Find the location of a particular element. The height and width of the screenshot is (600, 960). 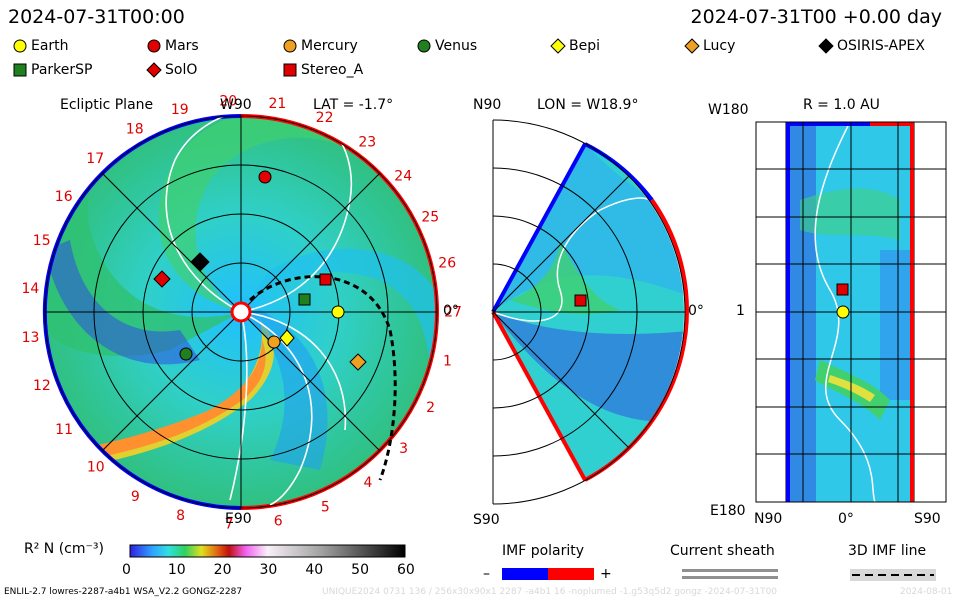

legend-item-earth: Earth is located at coordinates (40, 46).